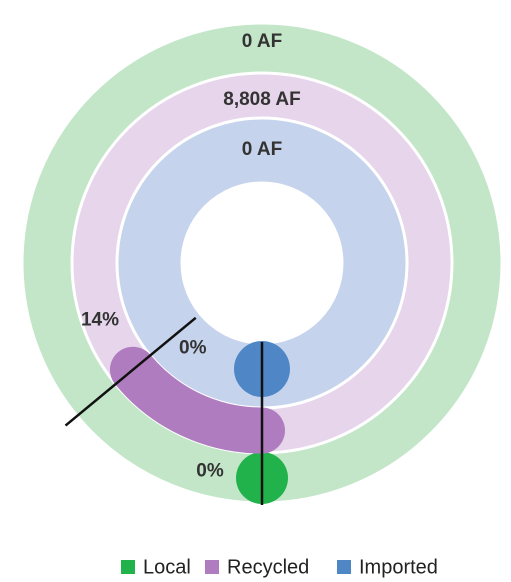 The image size is (511, 582). I want to click on legend-label: Recycled, so click(268, 567).